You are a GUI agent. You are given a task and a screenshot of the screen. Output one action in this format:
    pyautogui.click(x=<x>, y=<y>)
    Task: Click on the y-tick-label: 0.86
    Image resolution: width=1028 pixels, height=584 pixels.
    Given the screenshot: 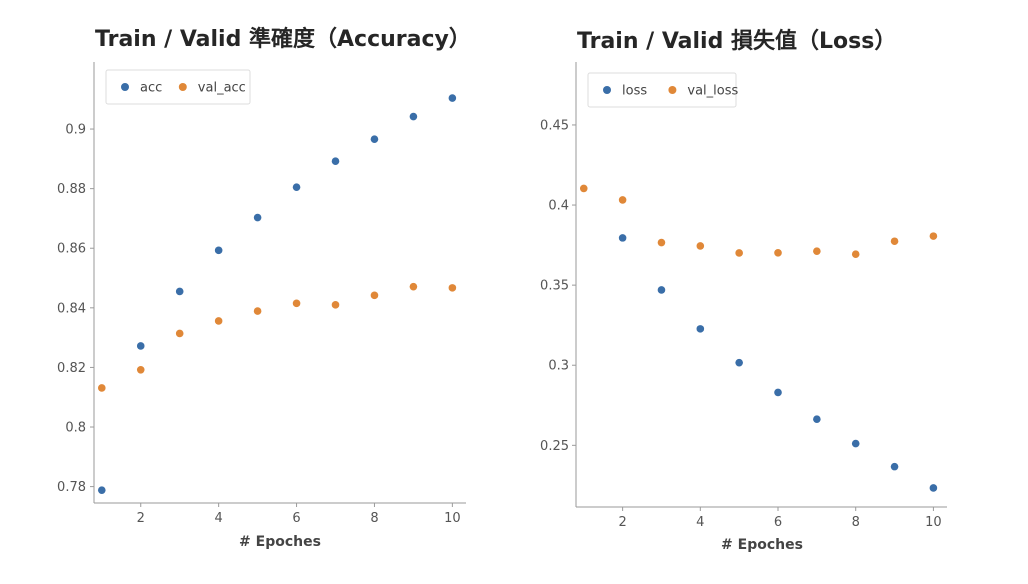 What is the action you would take?
    pyautogui.click(x=71, y=249)
    